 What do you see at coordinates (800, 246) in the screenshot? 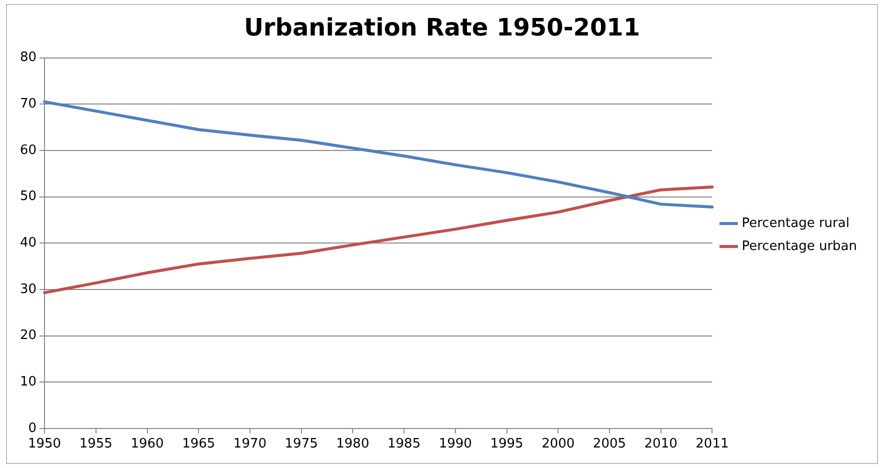
I see `legend-label: Percentage urban` at bounding box center [800, 246].